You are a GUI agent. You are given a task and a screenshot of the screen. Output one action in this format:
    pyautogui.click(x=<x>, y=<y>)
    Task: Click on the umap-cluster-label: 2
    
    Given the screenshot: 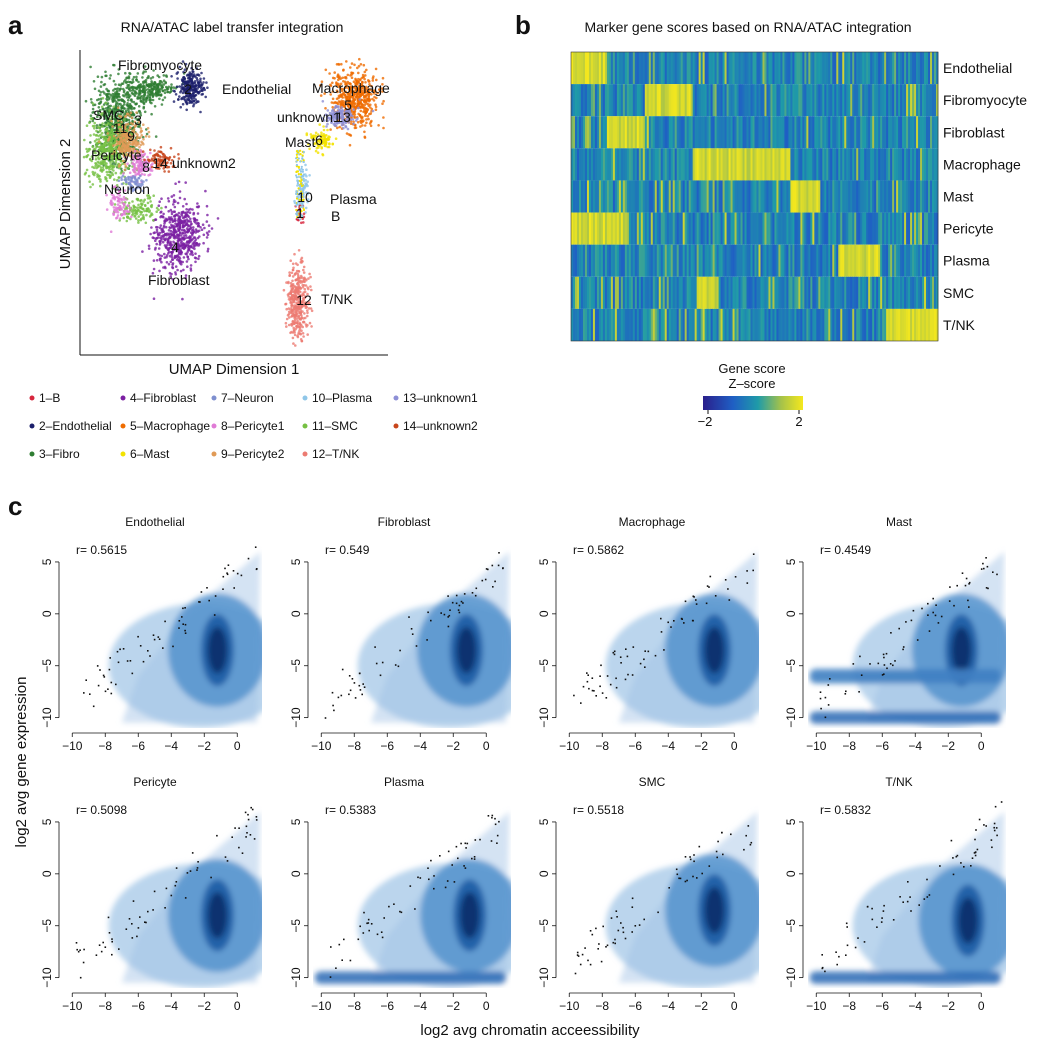 What is the action you would take?
    pyautogui.click(x=188, y=89)
    